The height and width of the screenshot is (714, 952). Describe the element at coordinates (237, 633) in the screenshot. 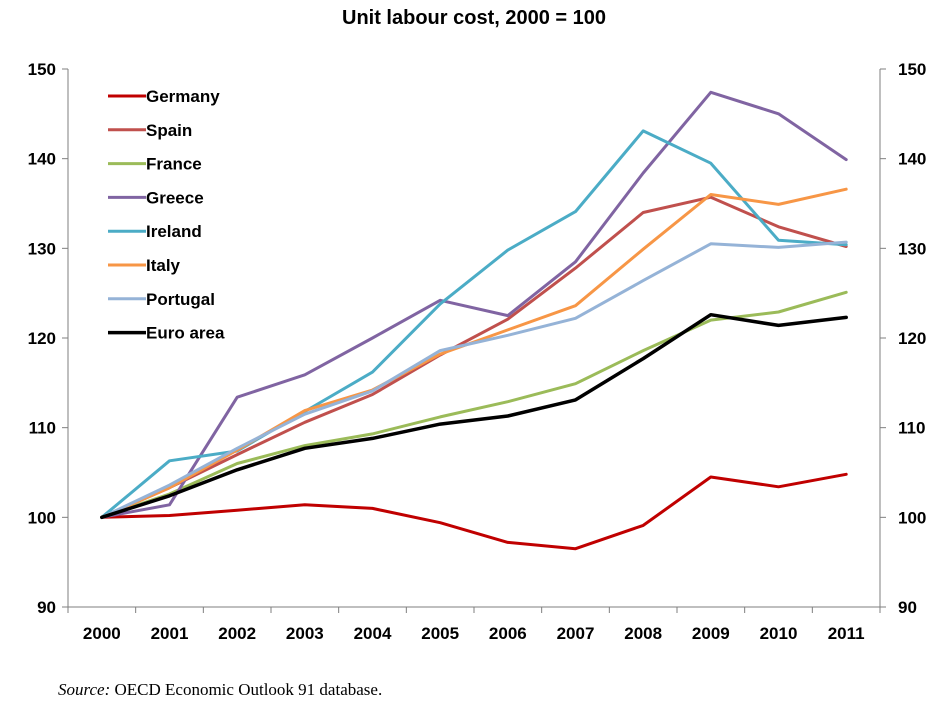

I see `x-tick-label: 2002` at that location.